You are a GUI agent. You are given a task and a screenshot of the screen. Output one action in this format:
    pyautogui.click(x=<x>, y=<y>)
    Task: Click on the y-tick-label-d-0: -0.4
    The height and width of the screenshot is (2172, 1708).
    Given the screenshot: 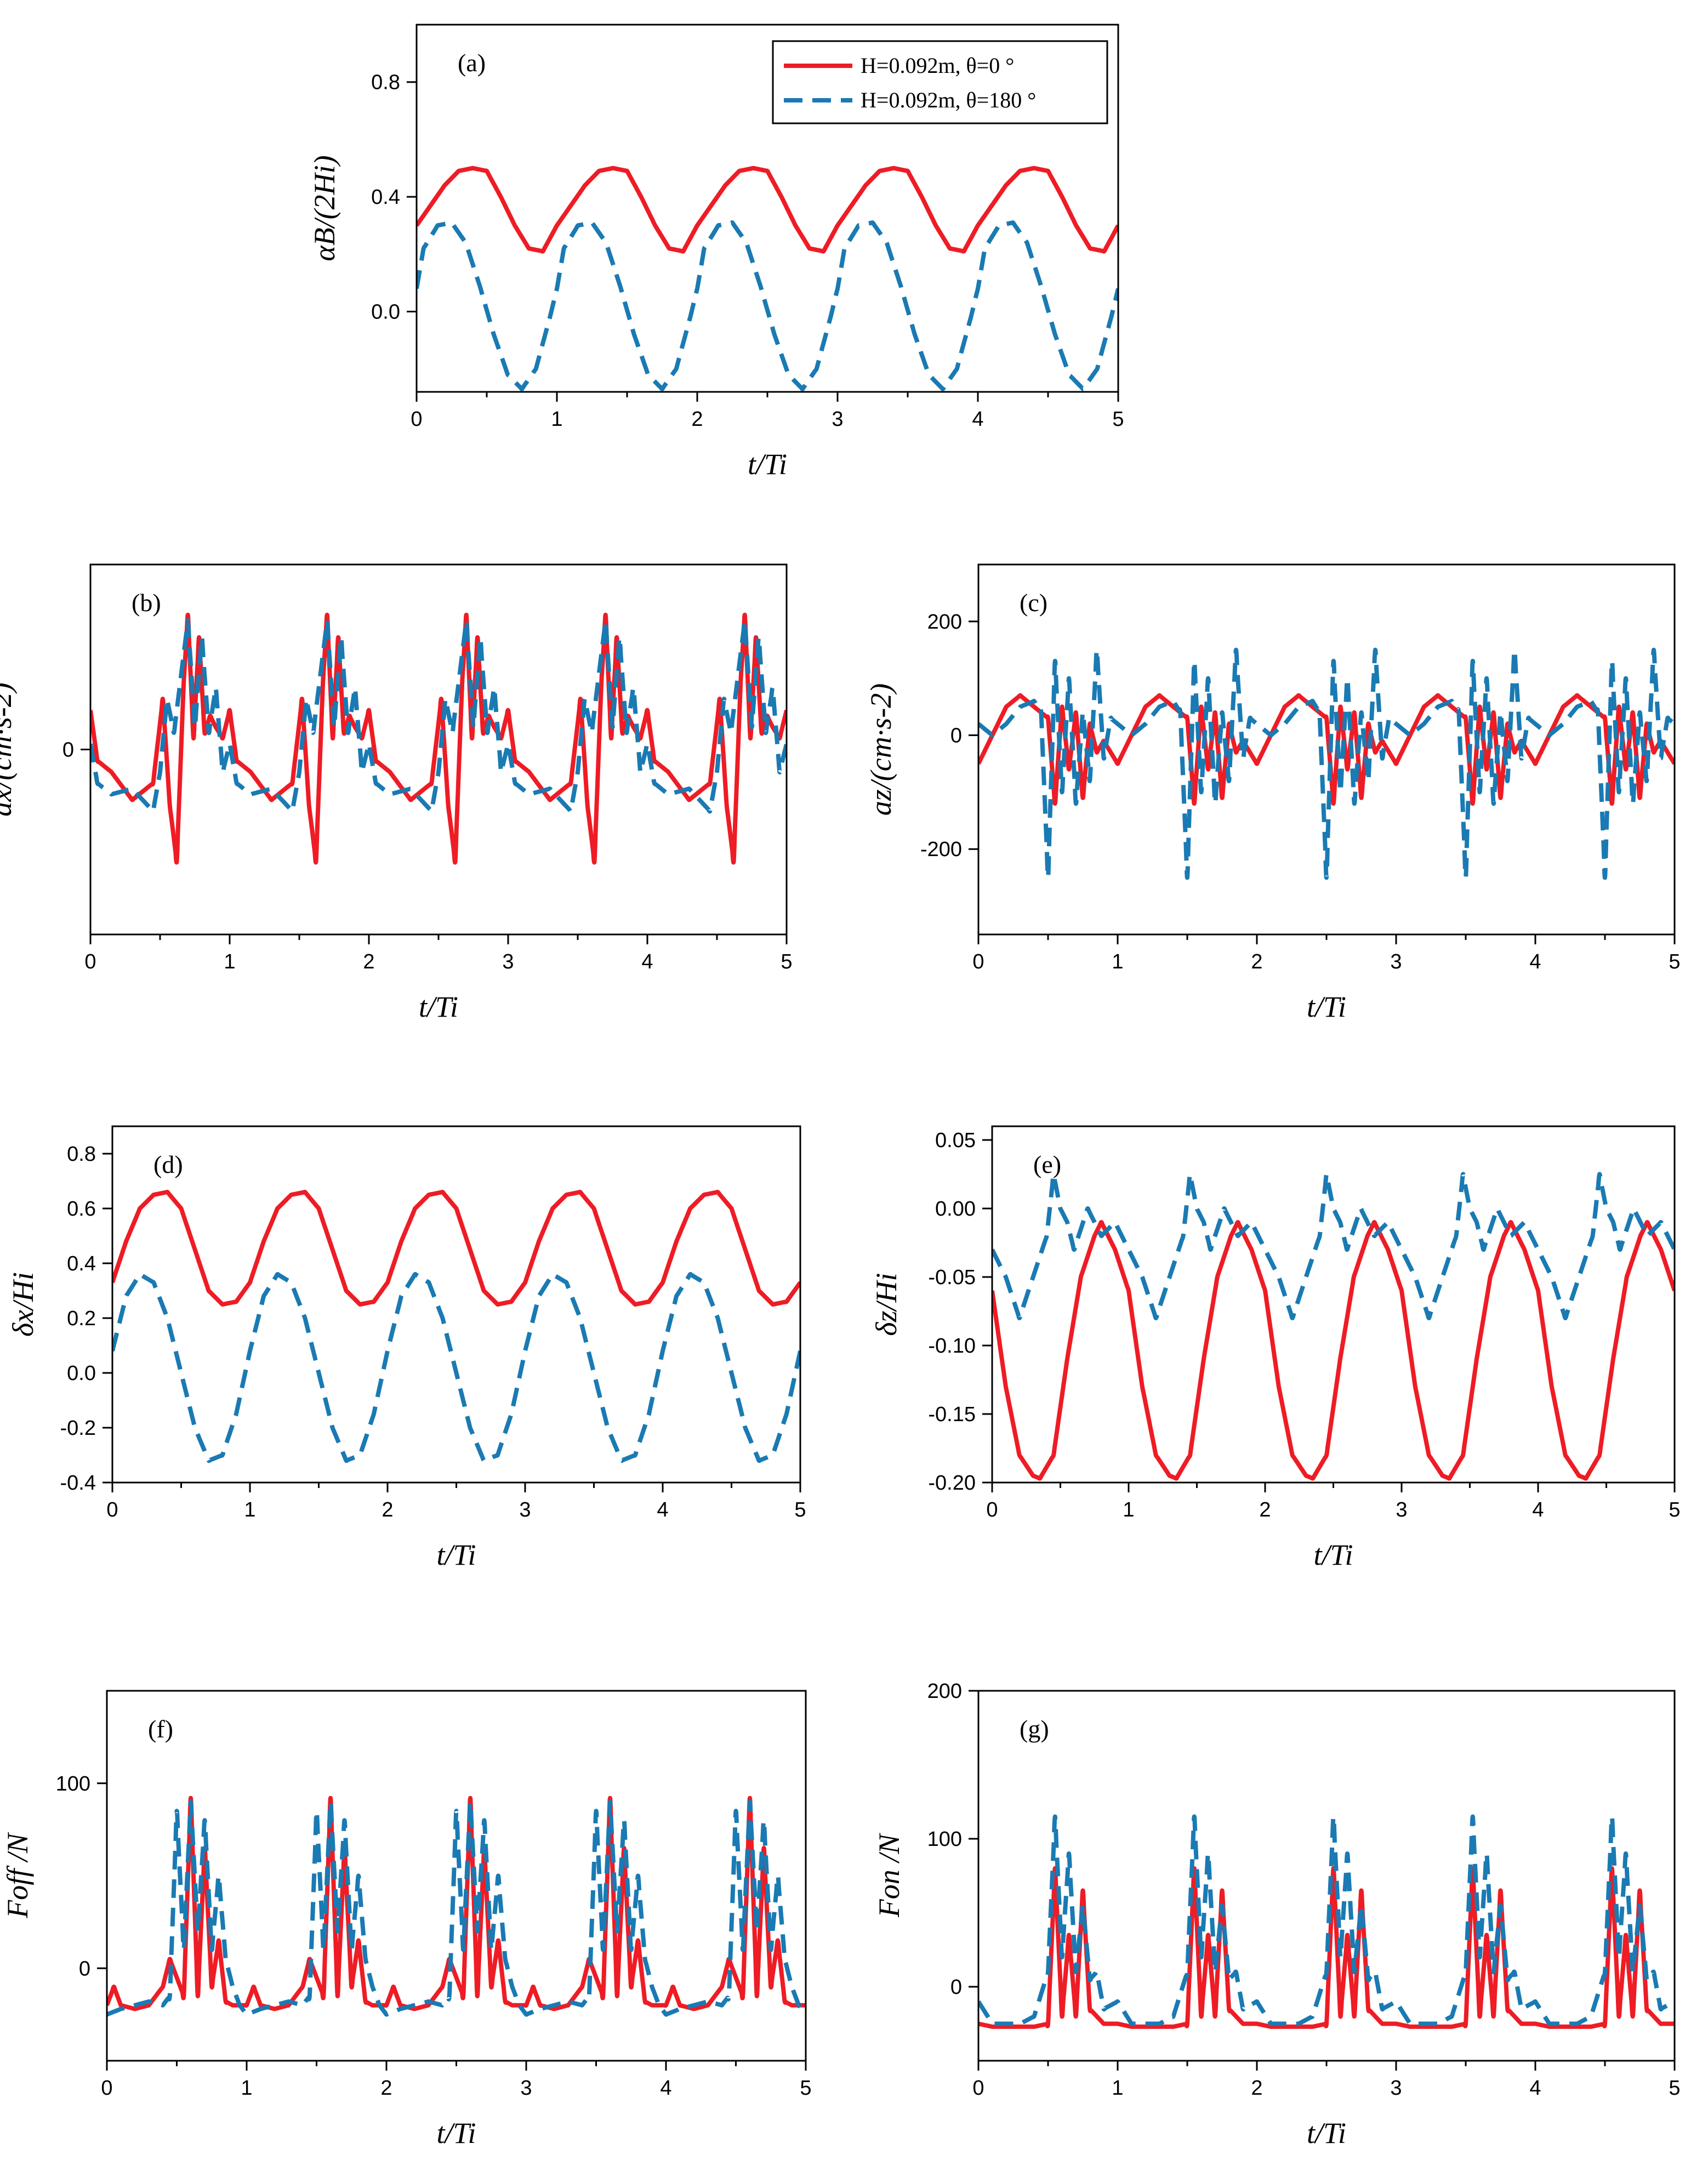 What is the action you would take?
    pyautogui.click(x=78, y=1484)
    